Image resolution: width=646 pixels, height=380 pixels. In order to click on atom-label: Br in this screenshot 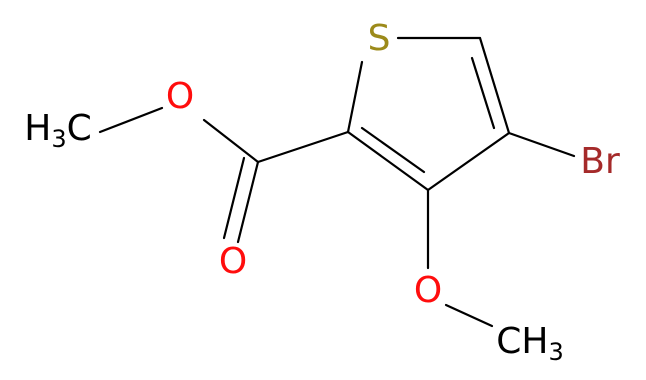, I will do `click(600, 161)`.